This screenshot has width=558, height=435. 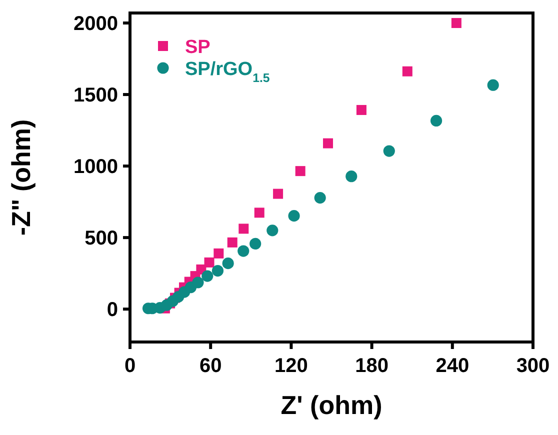 I want to click on x-axis-title: Z' (ohm), so click(x=331, y=405).